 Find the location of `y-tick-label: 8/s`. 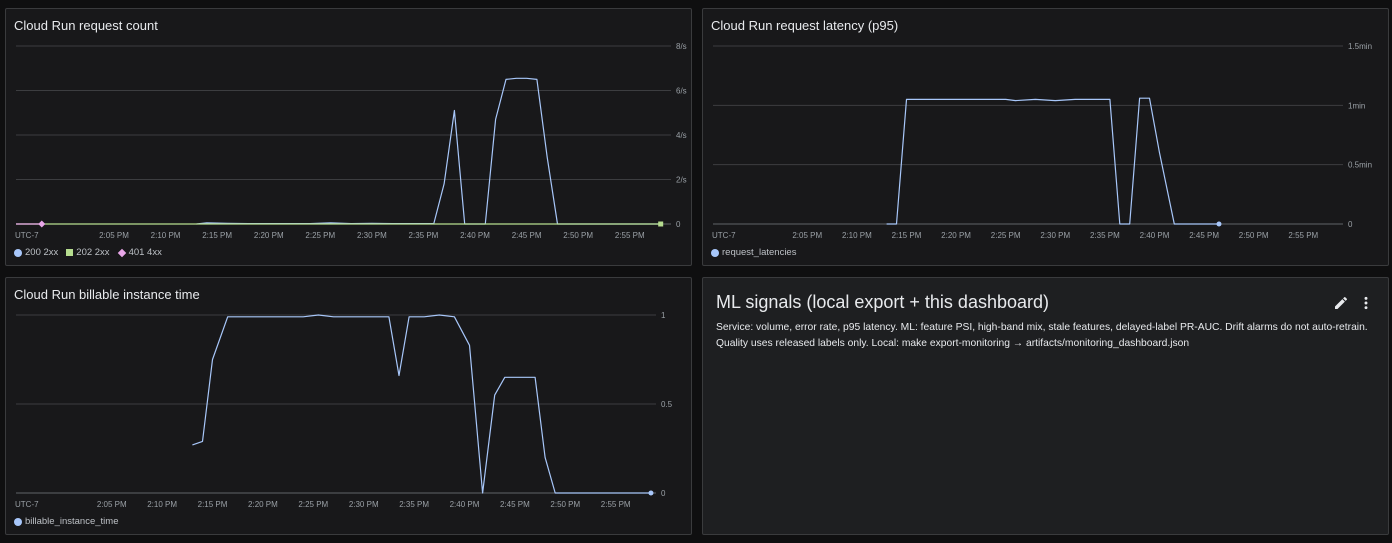

y-tick-label: 8/s is located at coordinates (681, 46).